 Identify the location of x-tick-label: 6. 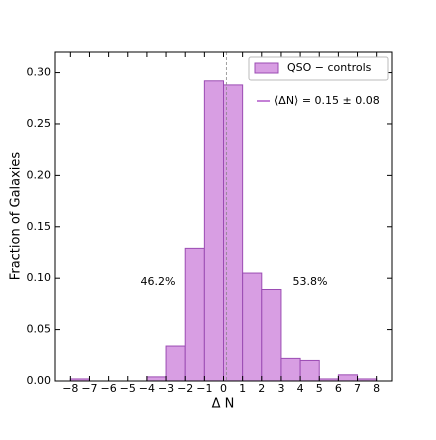
(338, 388).